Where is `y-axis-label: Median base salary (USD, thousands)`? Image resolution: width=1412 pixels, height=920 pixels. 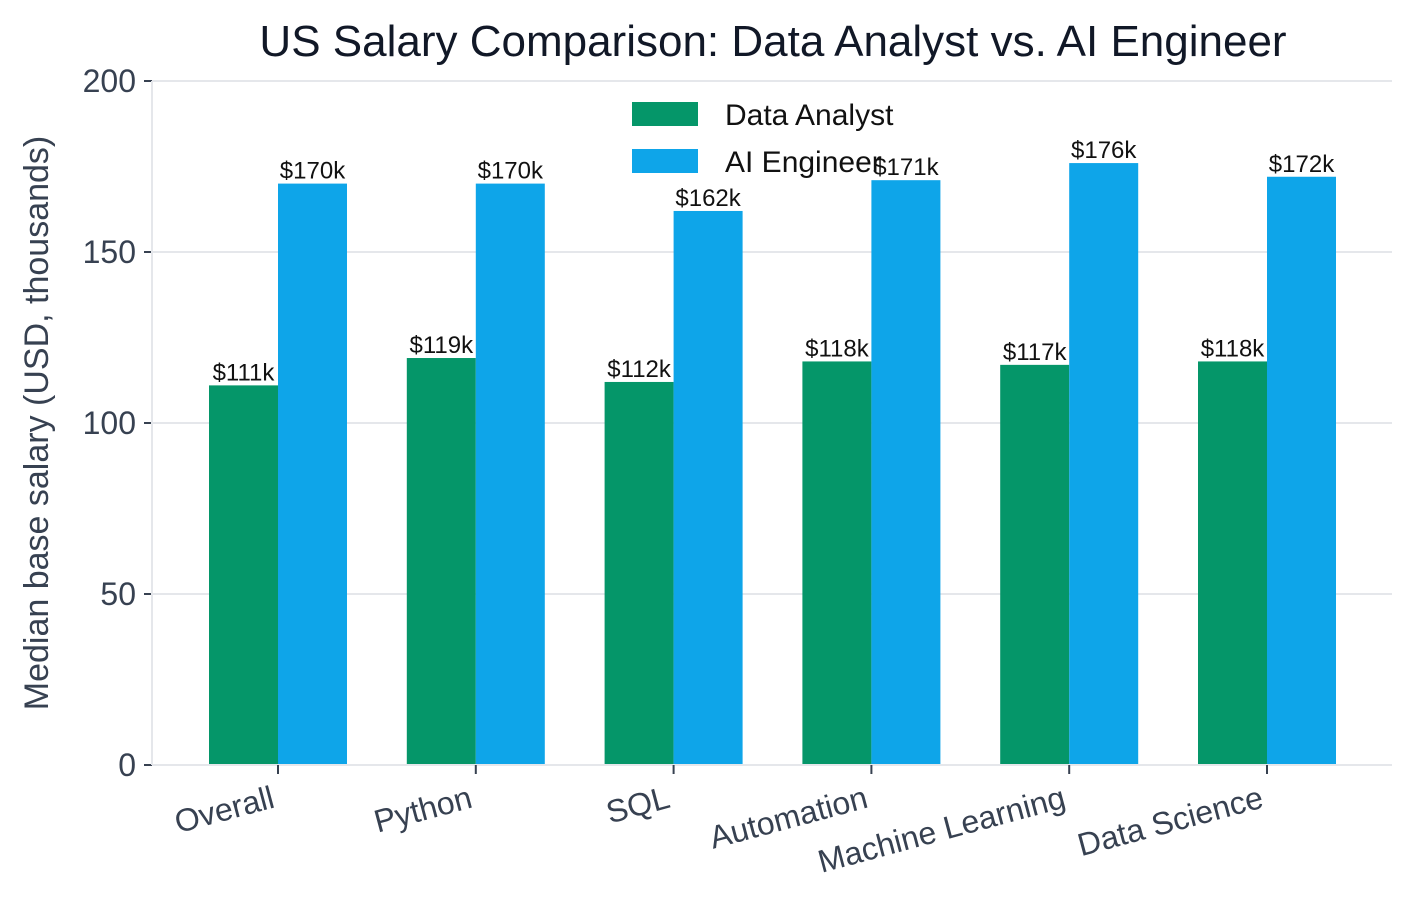 y-axis-label: Median base salary (USD, thousands) is located at coordinates (37, 423).